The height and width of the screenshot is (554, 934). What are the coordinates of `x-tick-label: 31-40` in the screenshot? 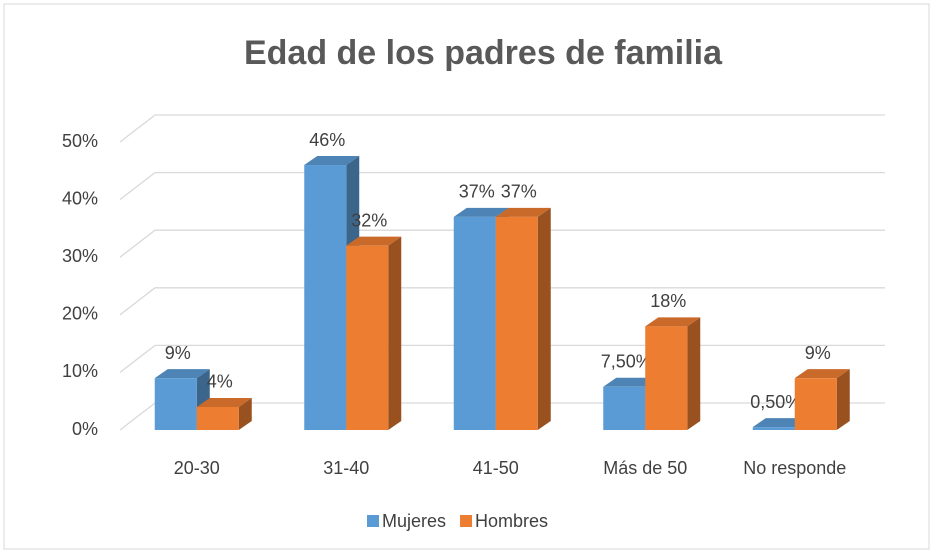 It's located at (346, 468).